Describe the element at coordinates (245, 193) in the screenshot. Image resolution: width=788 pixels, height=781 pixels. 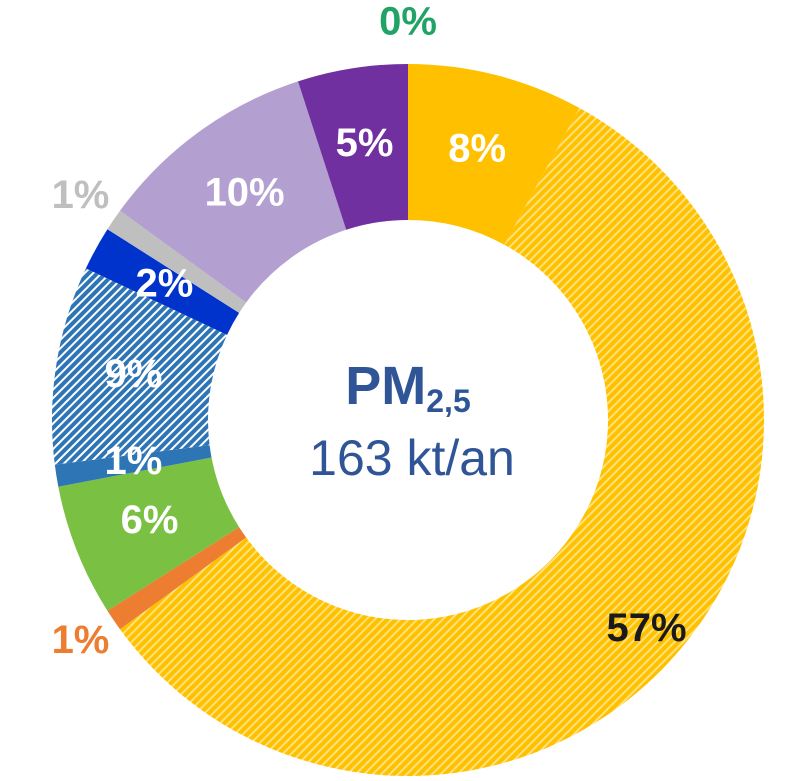
I see `value-label: 10%` at that location.